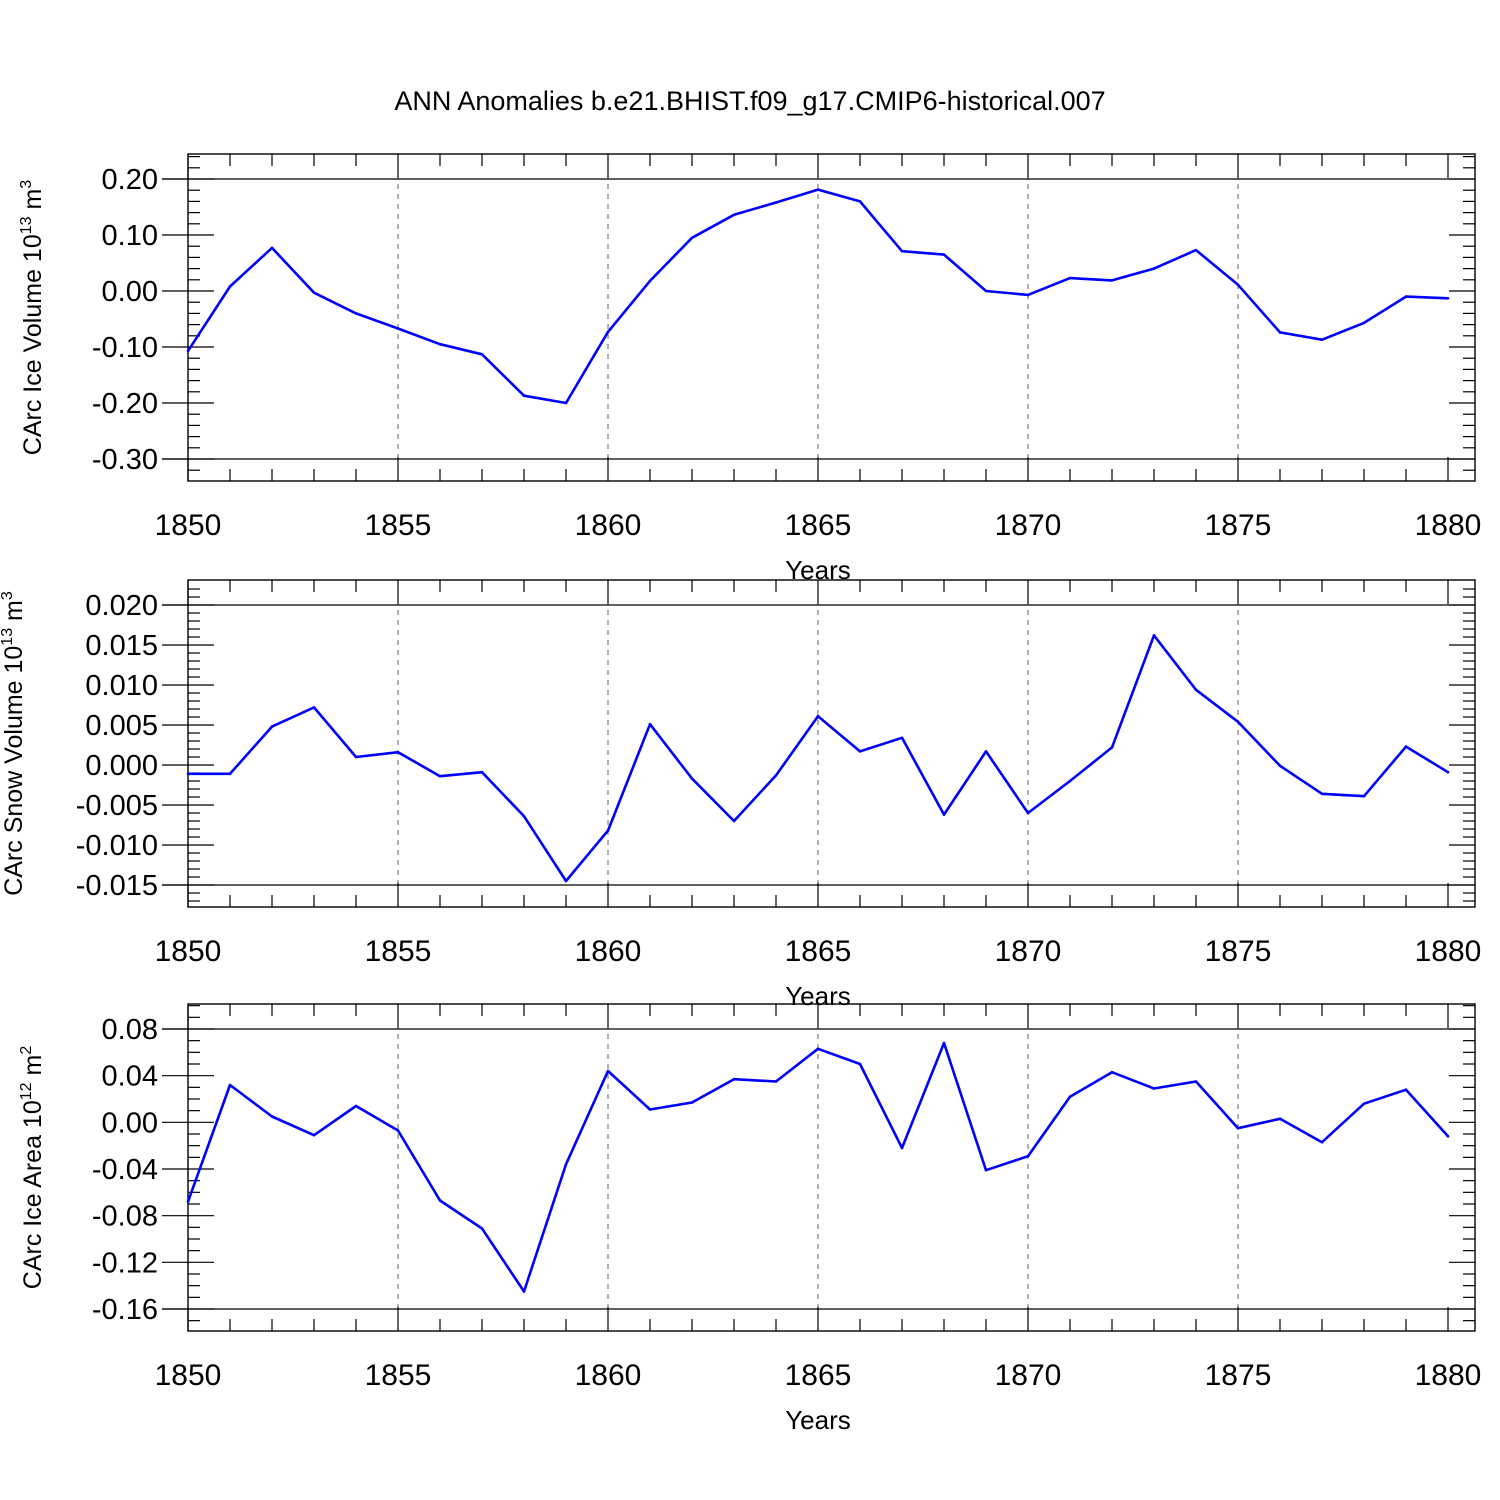  I want to click on y-tick-label: 0.00, so click(130, 292).